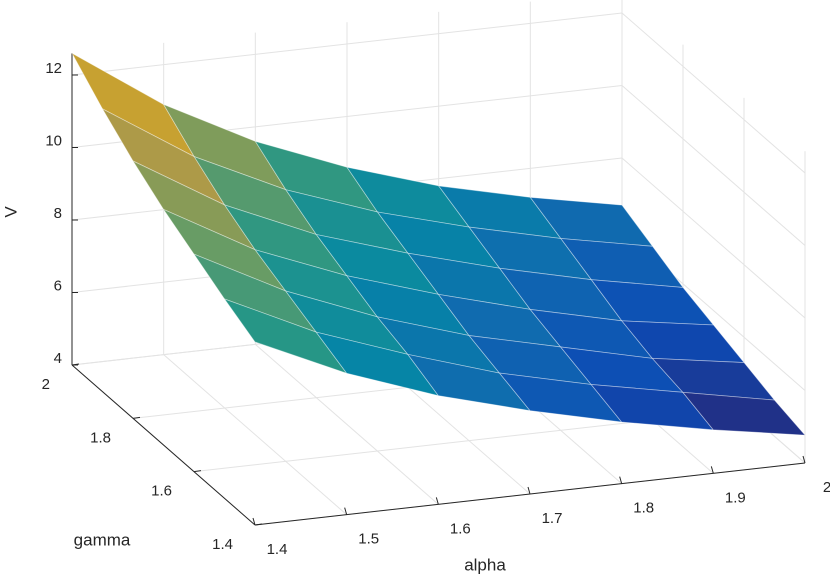  Describe the element at coordinates (46, 384) in the screenshot. I see `y-tick-label: 2` at that location.